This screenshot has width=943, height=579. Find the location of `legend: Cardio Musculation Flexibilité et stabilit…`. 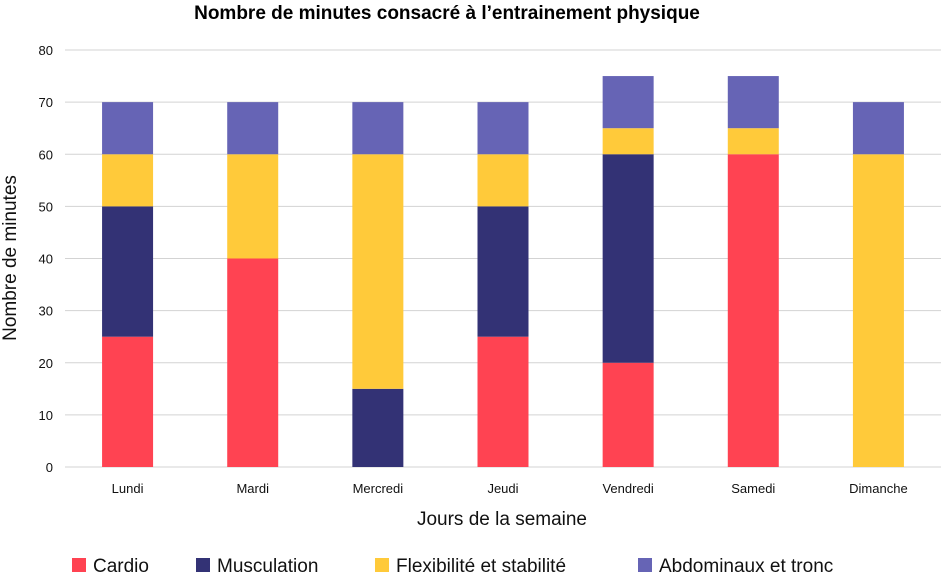

legend: Cardio Musculation Flexibilité et stabilit… is located at coordinates (452, 566).